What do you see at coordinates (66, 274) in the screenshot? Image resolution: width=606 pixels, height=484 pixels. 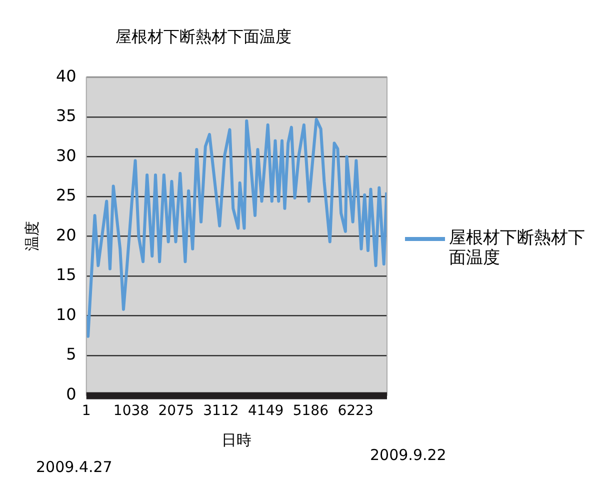 I see `y-tick-label: 15` at bounding box center [66, 274].